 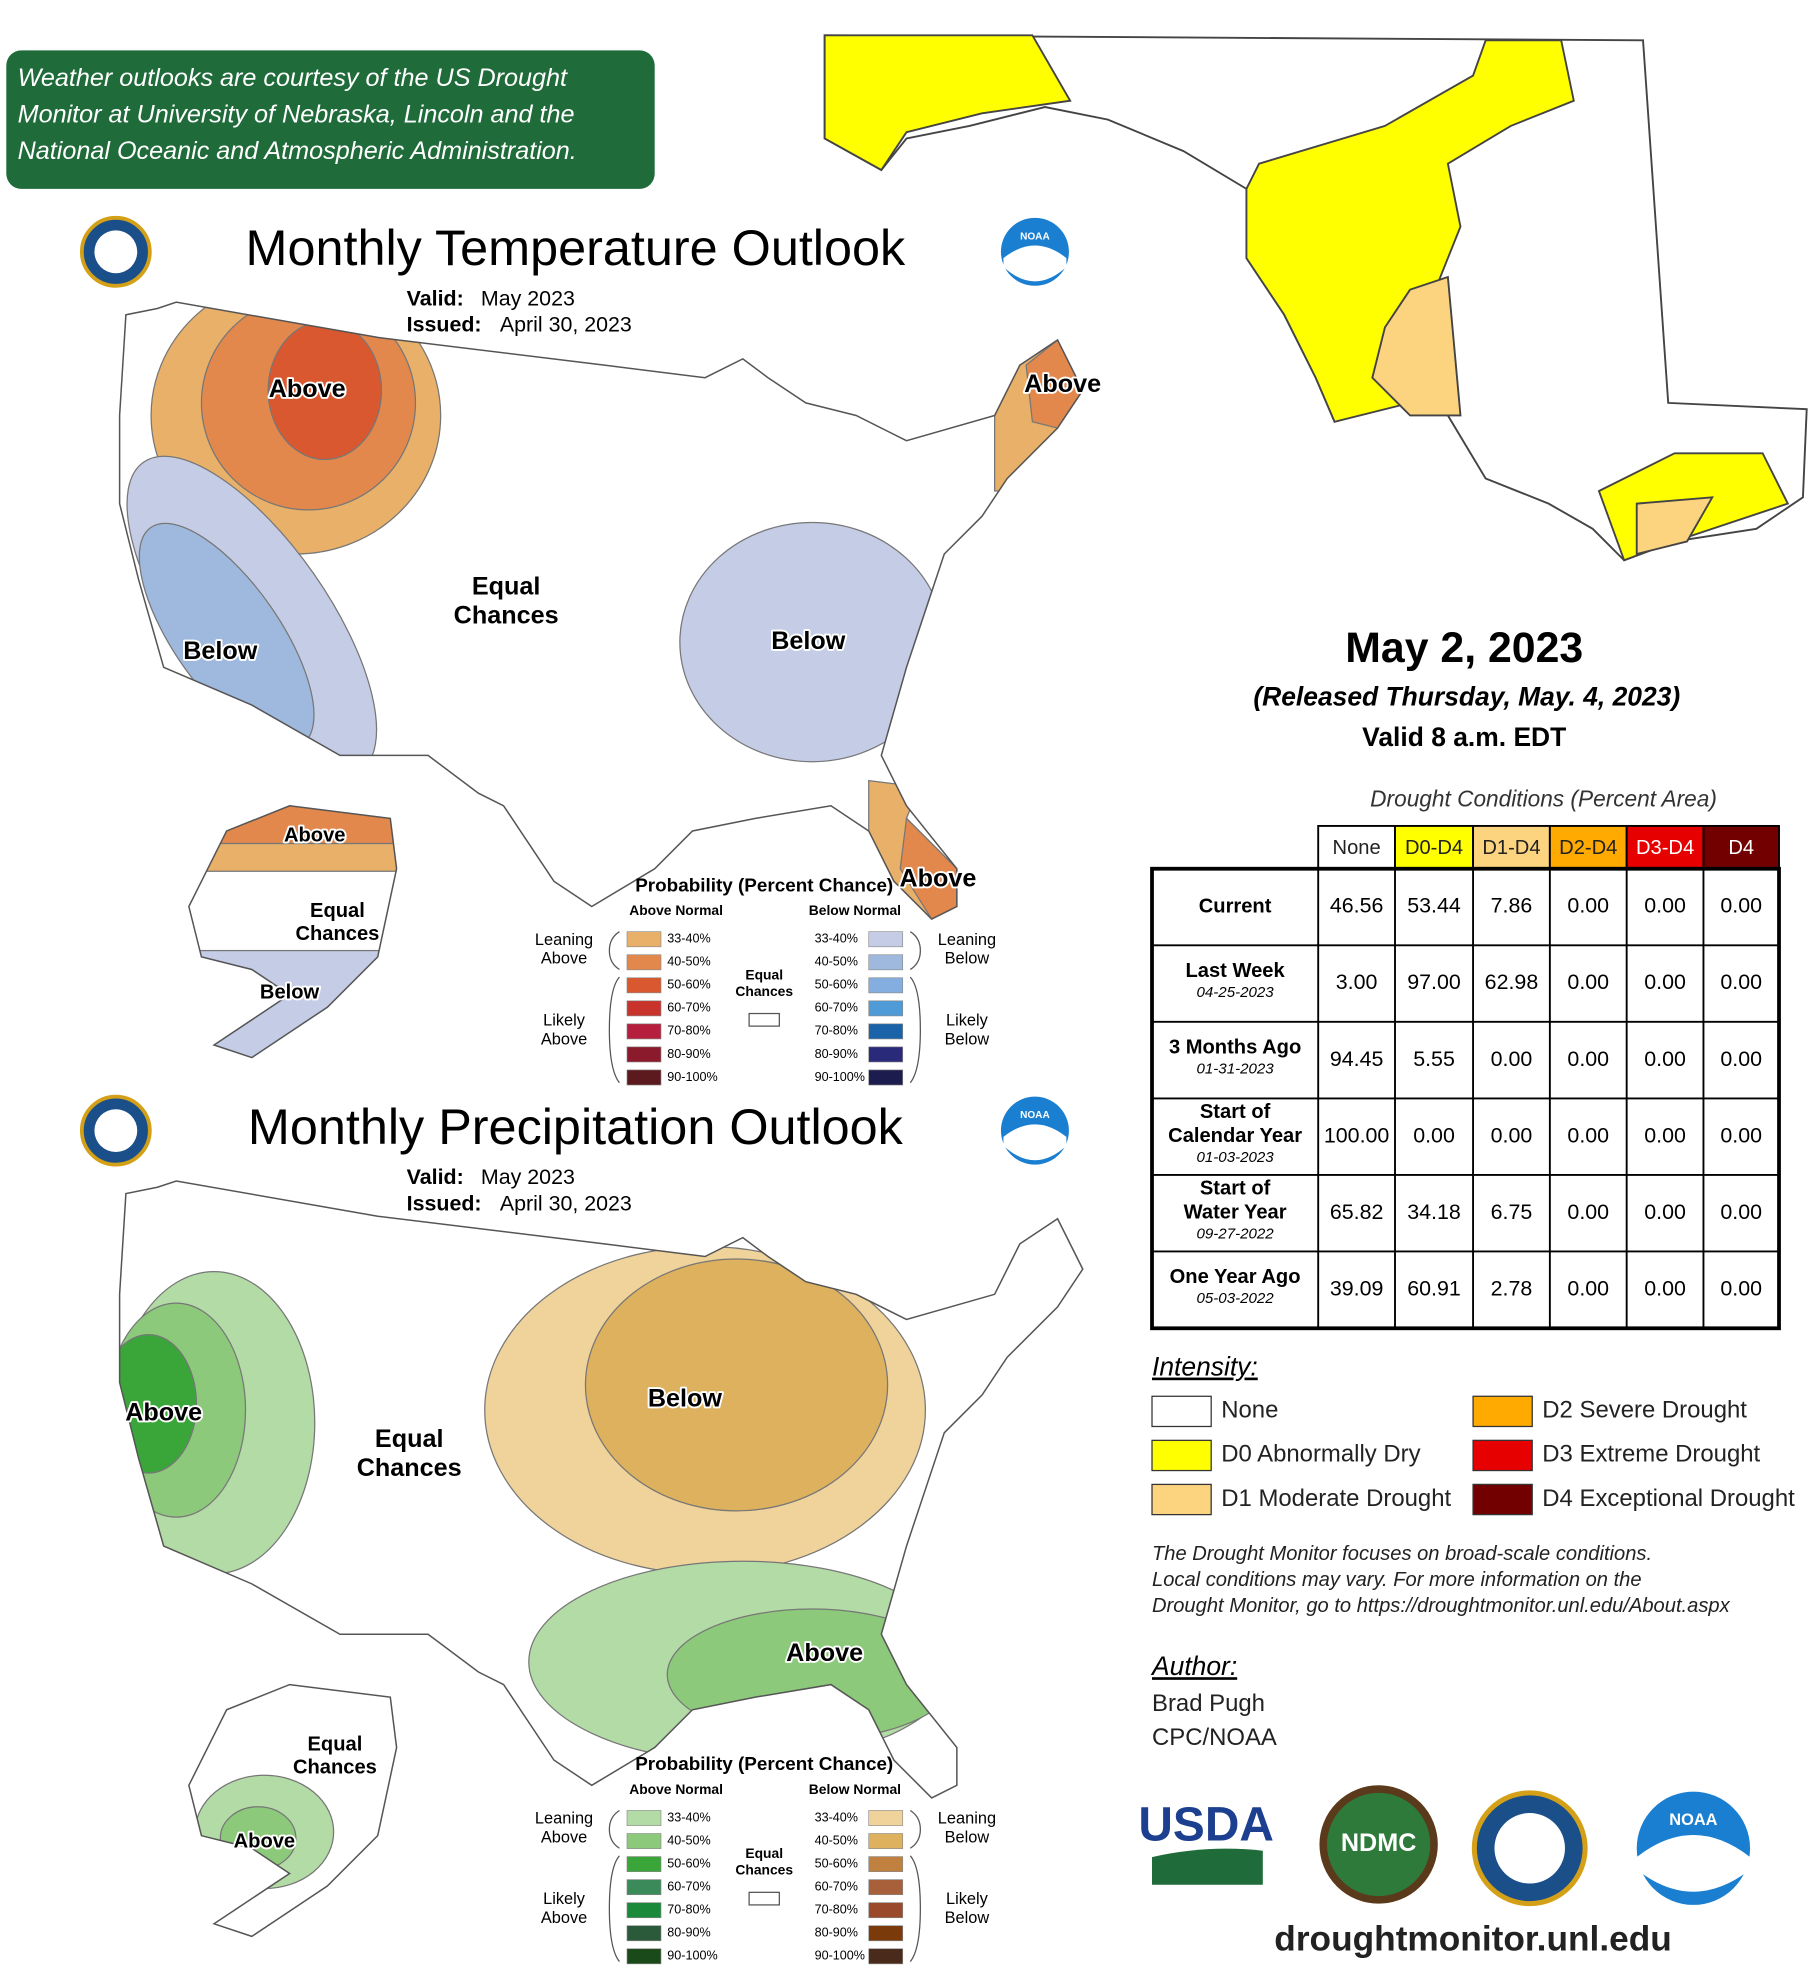 What do you see at coordinates (1651, 1454) in the screenshot?
I see `intensity-label: D3 Extreme Drought` at bounding box center [1651, 1454].